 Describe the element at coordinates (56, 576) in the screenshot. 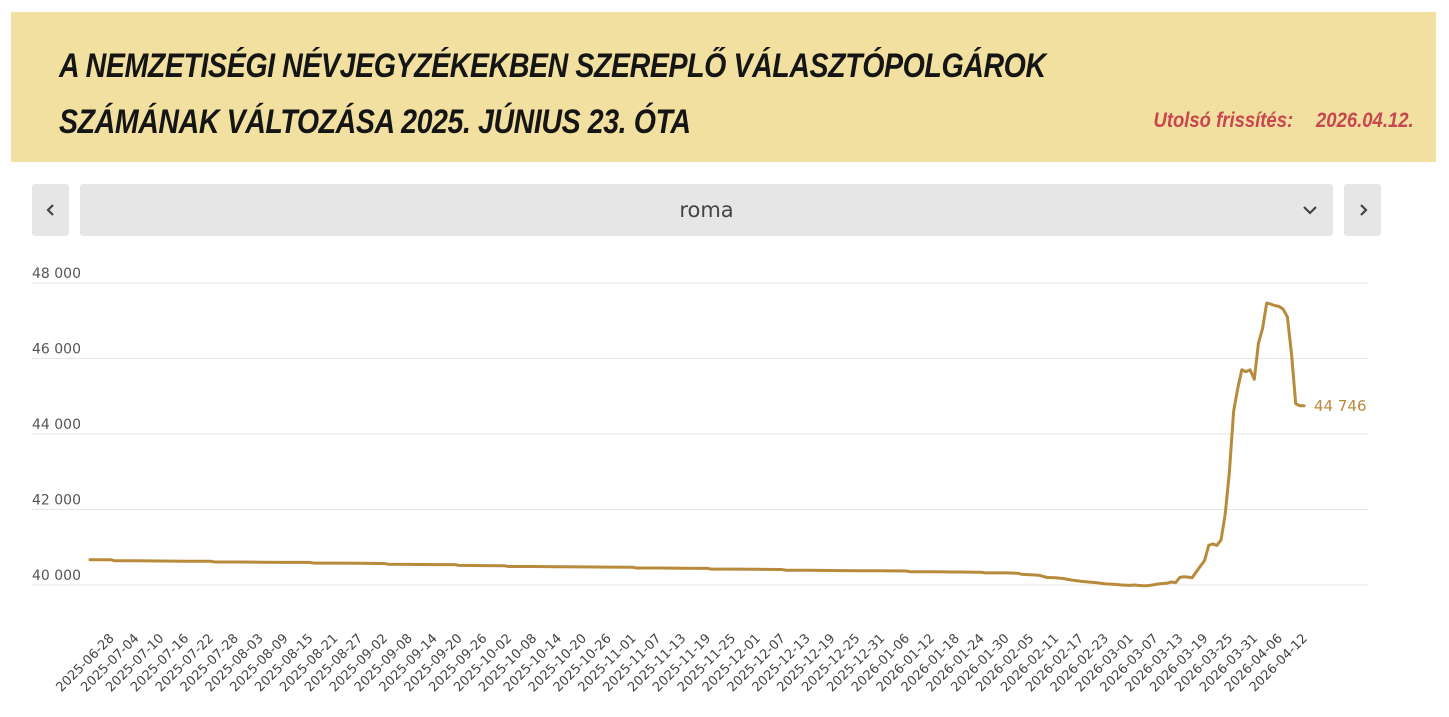

I see `y-tick-label: 40 000` at that location.